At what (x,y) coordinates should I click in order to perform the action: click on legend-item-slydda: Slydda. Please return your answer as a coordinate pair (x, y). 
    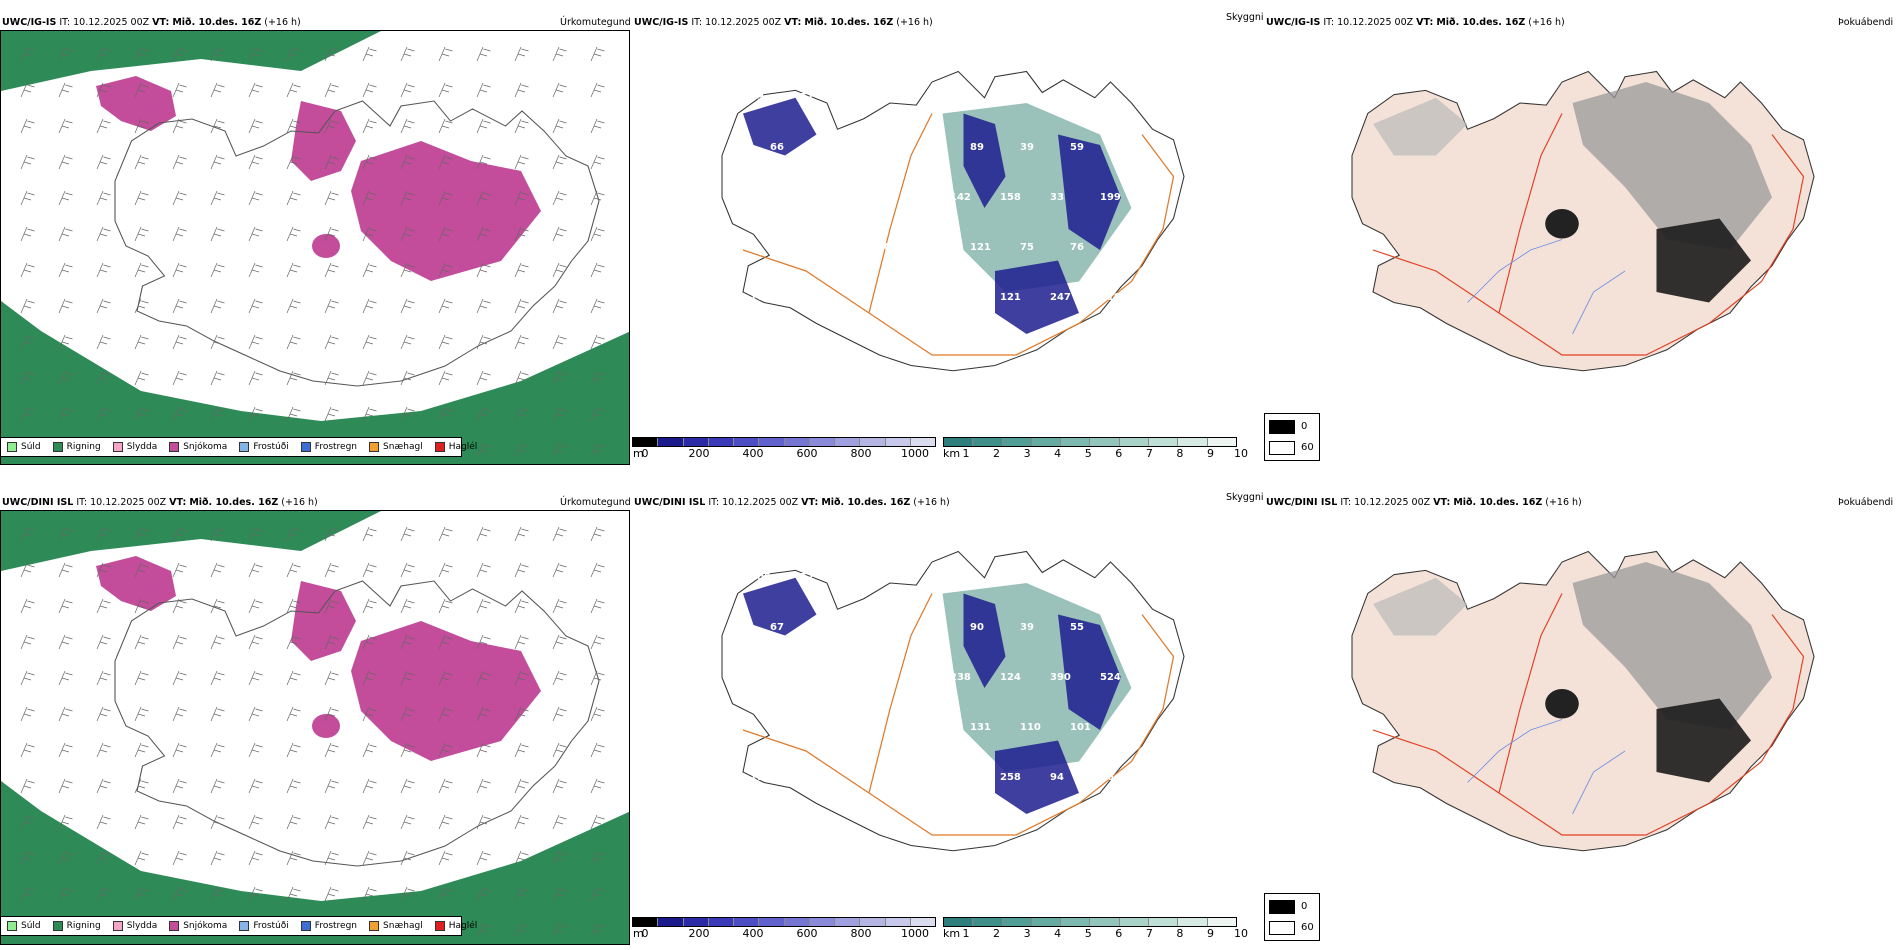
    Looking at the image, I should click on (135, 926).